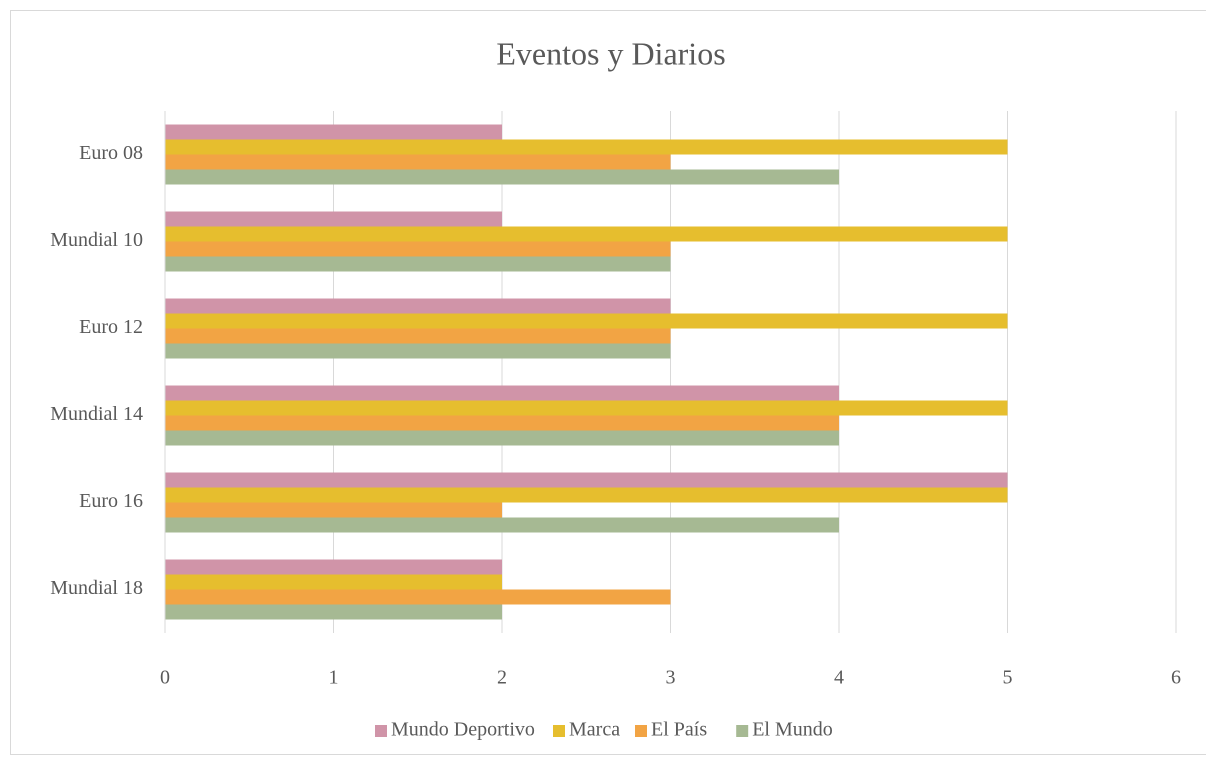 This screenshot has height=760, width=1206. Describe the element at coordinates (792, 730) in the screenshot. I see `legend-label: El Mundo` at that location.